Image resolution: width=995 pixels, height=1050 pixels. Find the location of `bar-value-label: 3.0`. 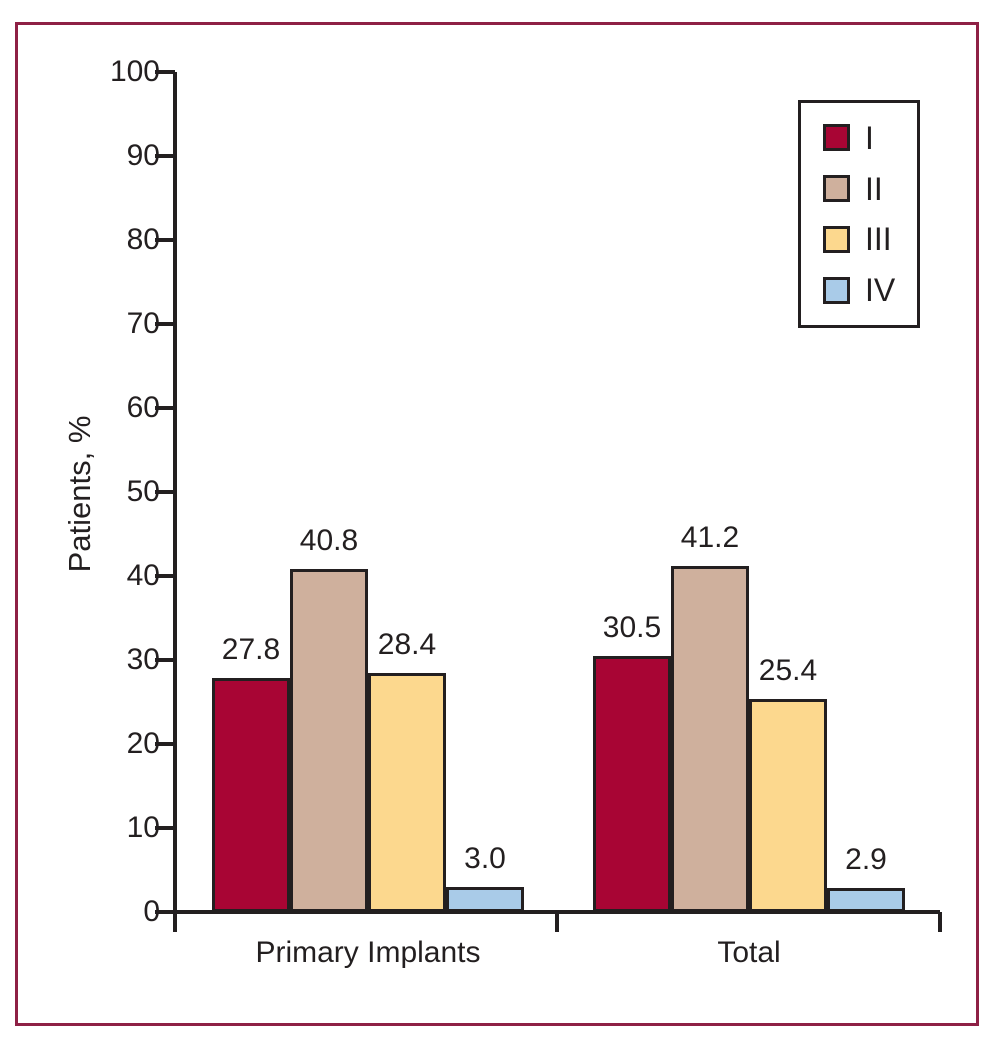

bar-value-label: 3.0 is located at coordinates (485, 858).